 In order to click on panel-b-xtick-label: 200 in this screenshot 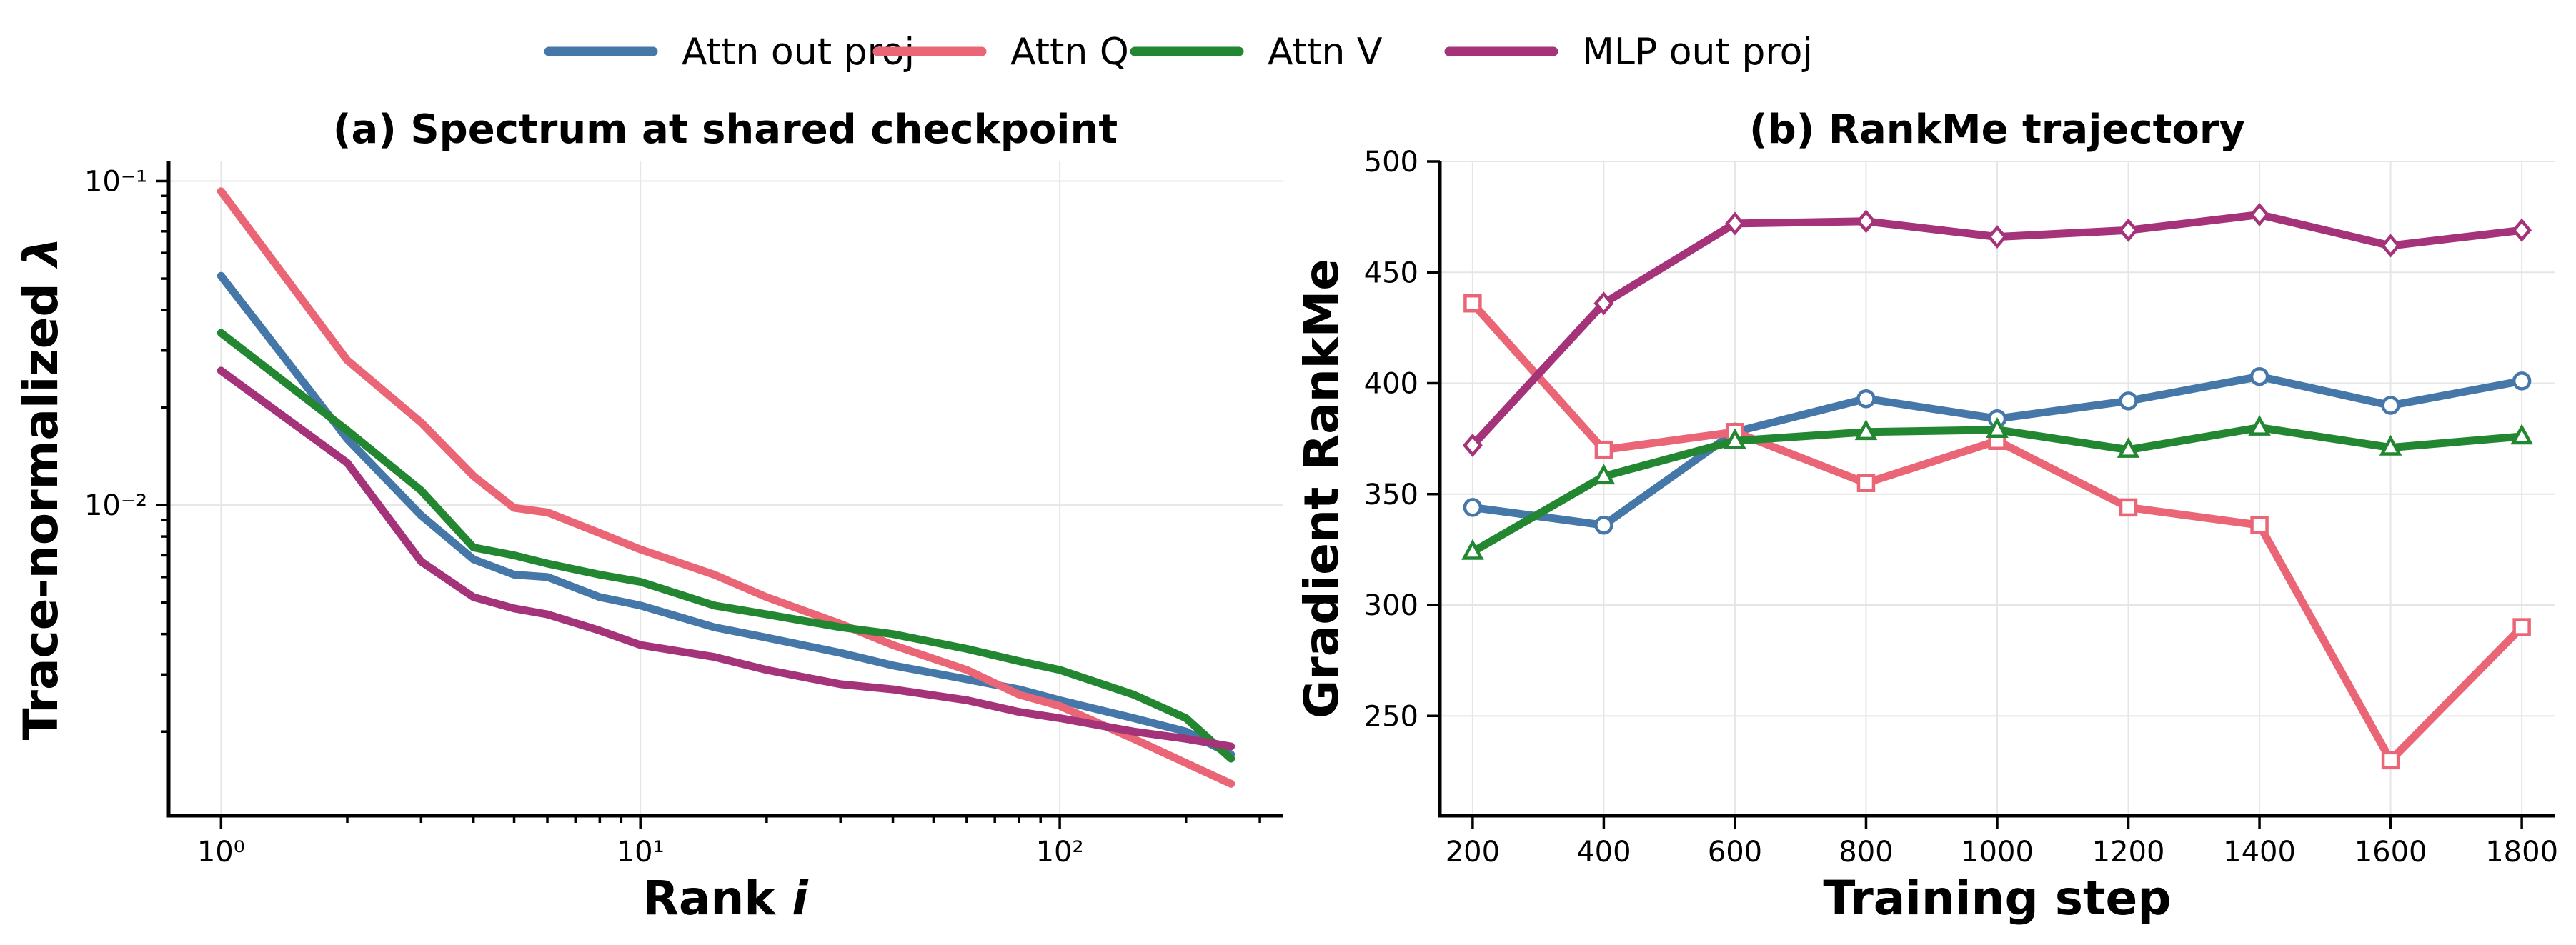, I will do `click(1473, 852)`.